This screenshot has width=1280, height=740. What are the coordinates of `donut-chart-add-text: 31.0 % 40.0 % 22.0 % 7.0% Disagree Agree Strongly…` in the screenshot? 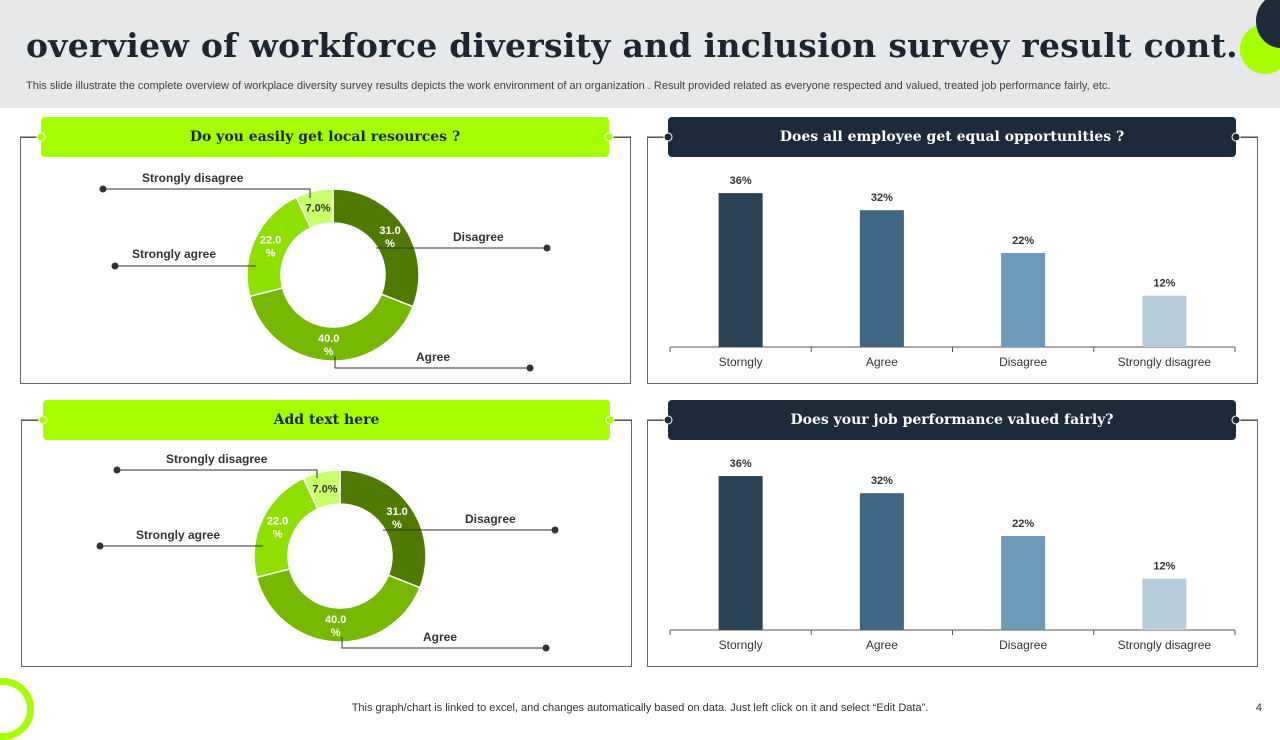 It's located at (326, 553).